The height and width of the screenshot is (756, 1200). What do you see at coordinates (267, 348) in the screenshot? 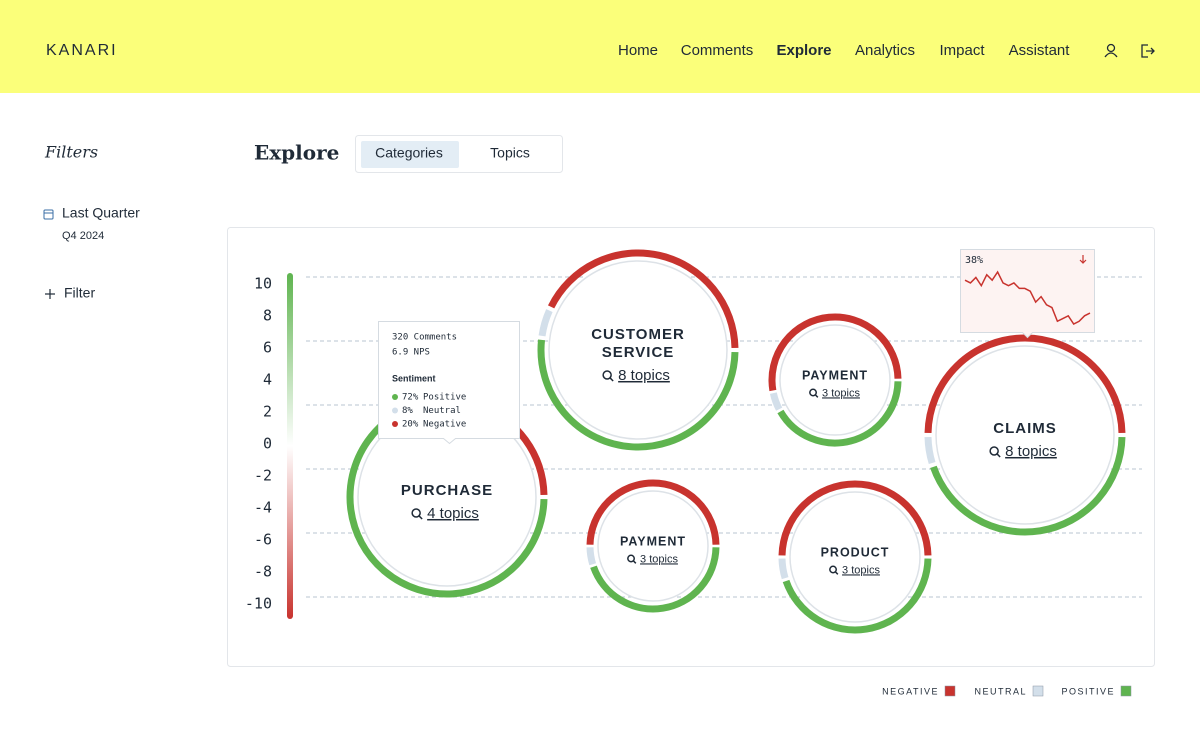
I see `y-tick-label: 6` at bounding box center [267, 348].